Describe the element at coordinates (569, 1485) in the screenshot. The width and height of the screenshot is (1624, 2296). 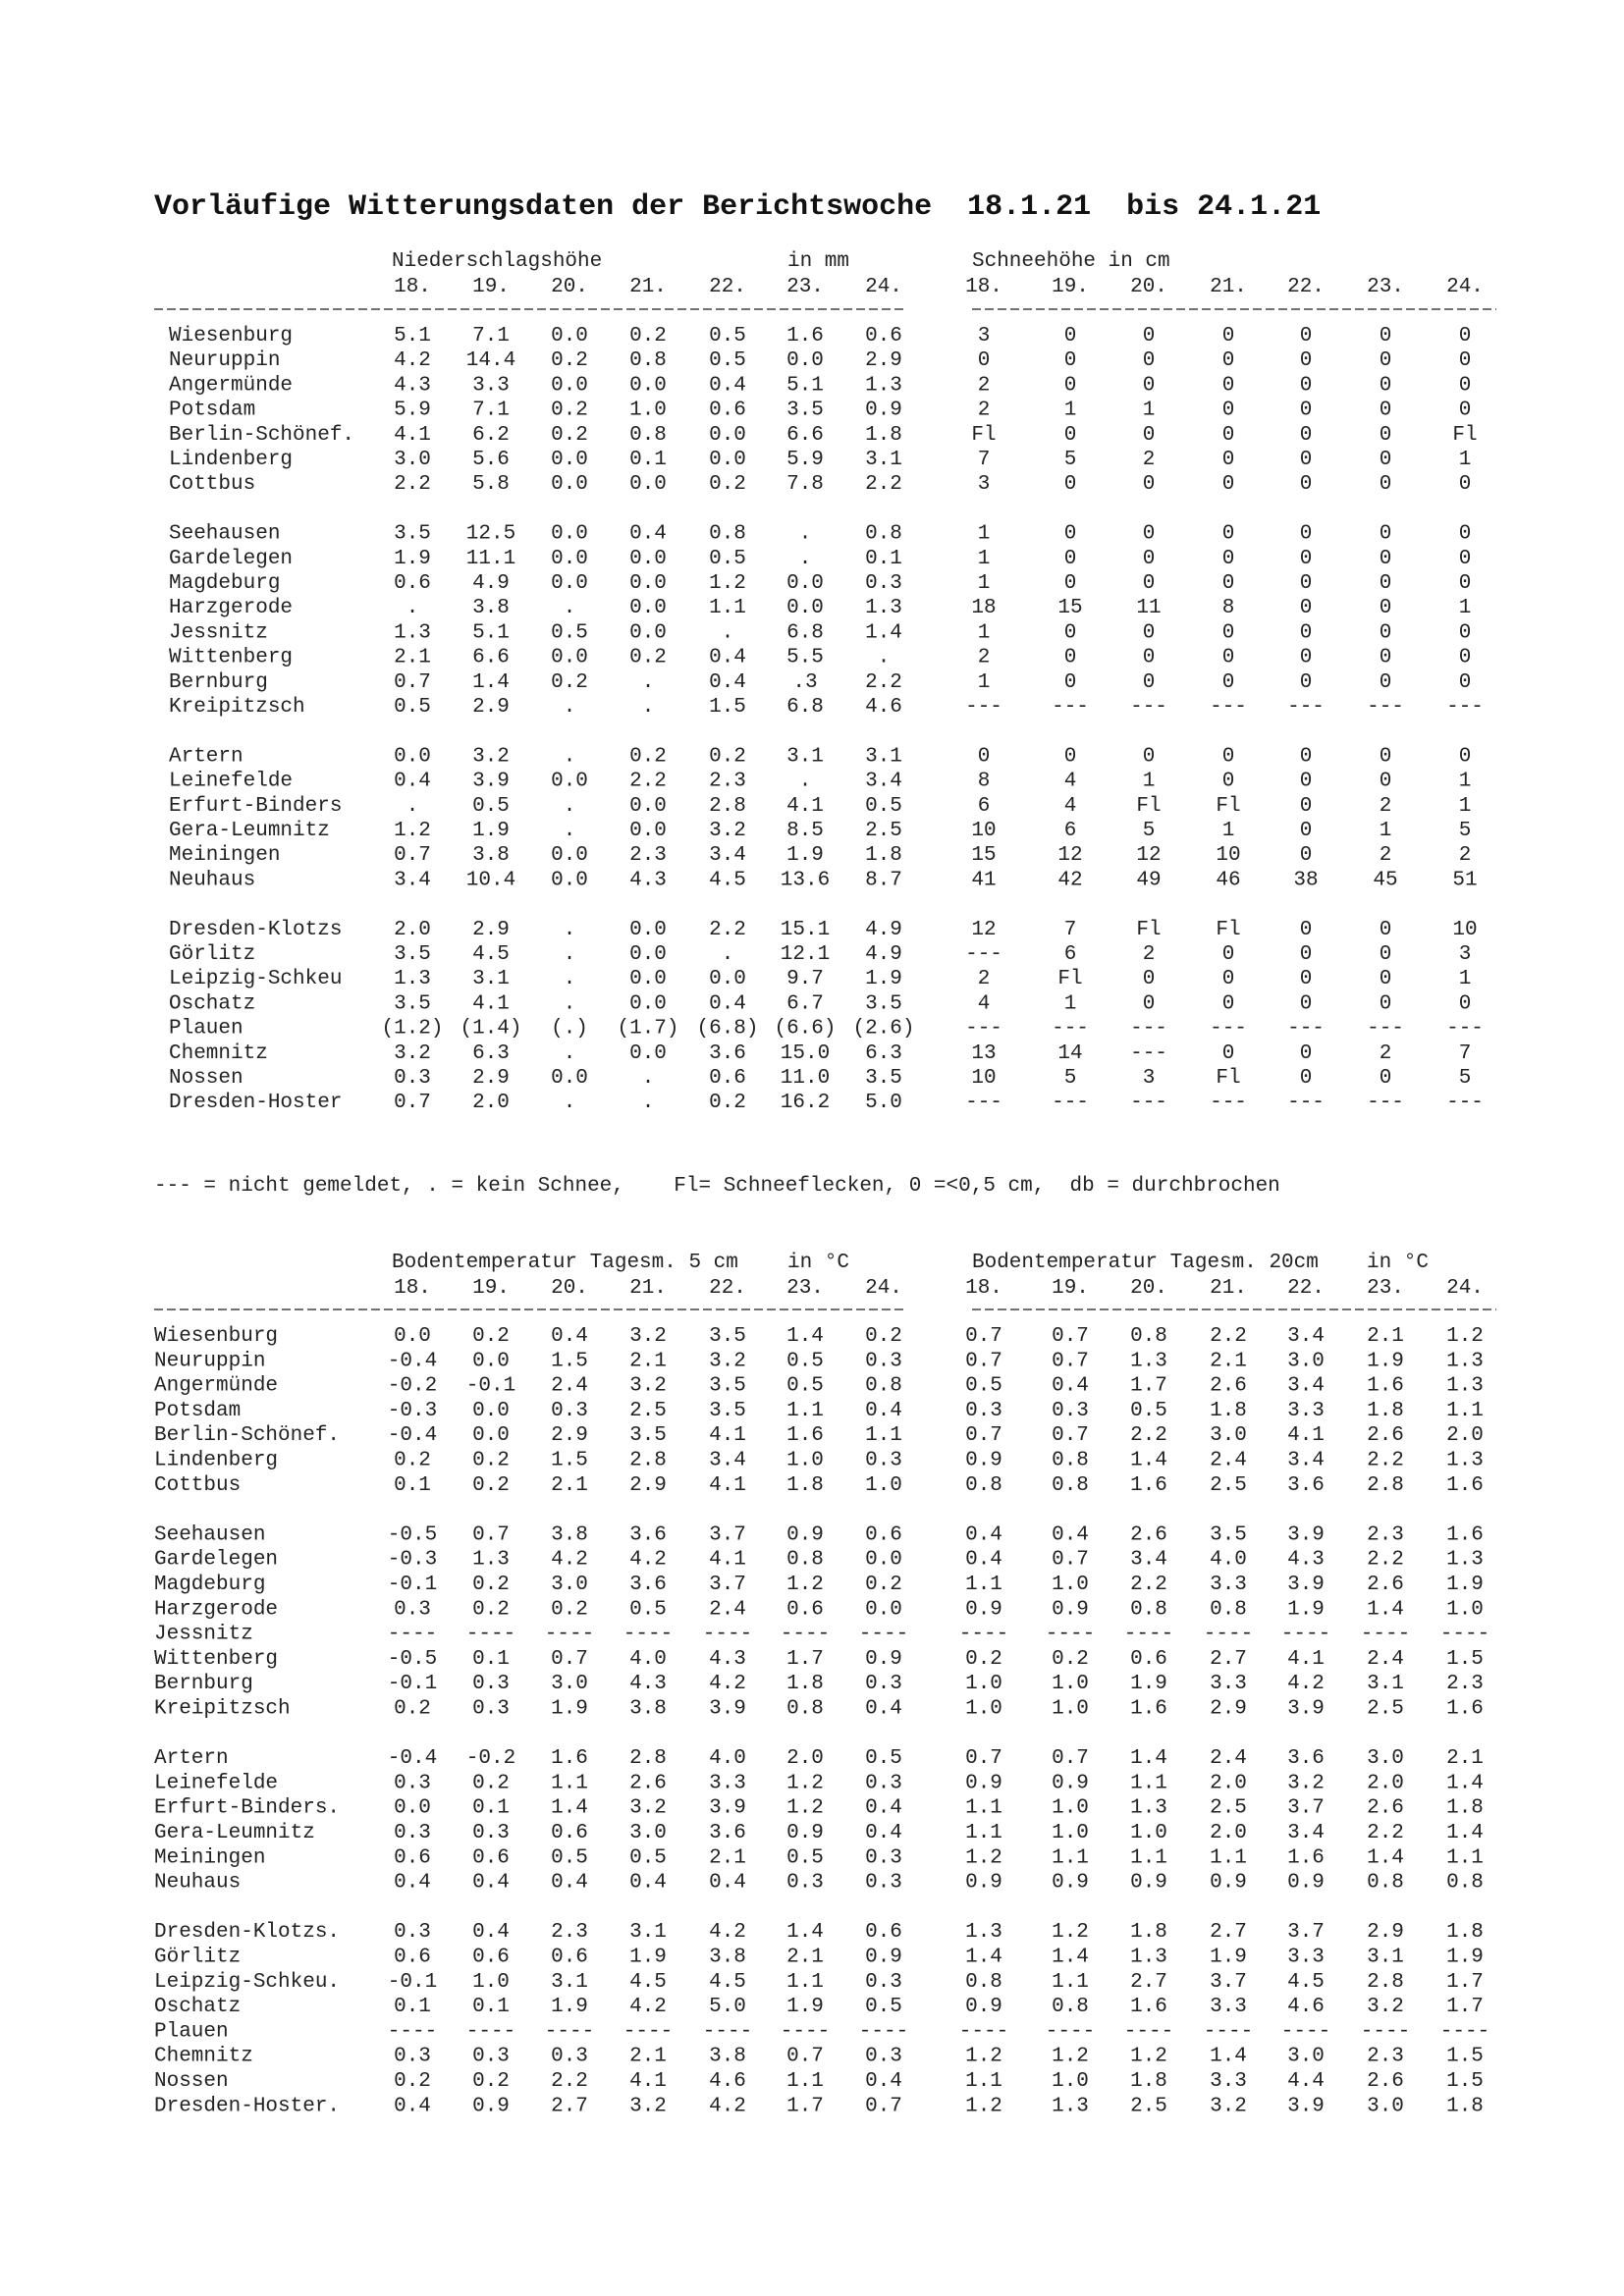
I see `cell: 2.1` at that location.